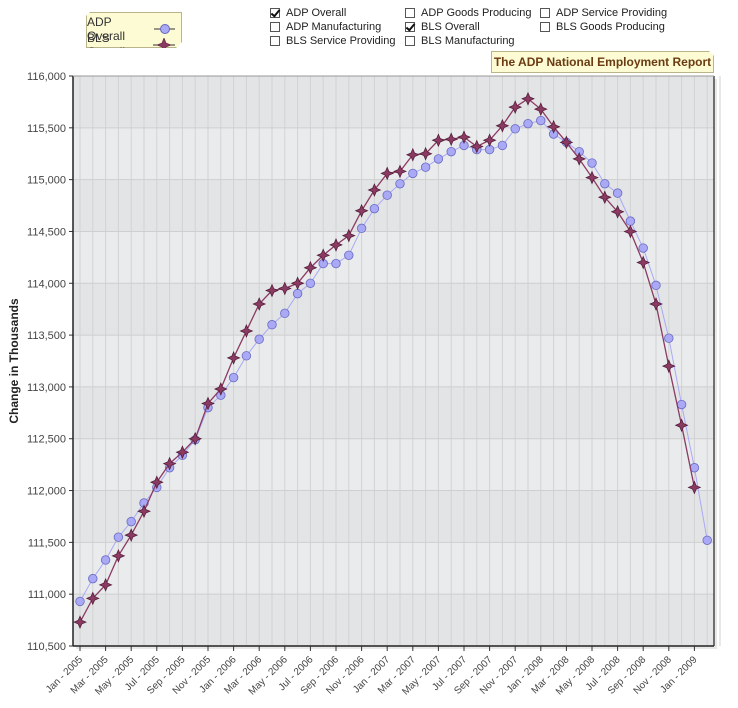 The image size is (738, 708). I want to click on legend-item-adp-overall: ADP Overall, so click(131, 29).